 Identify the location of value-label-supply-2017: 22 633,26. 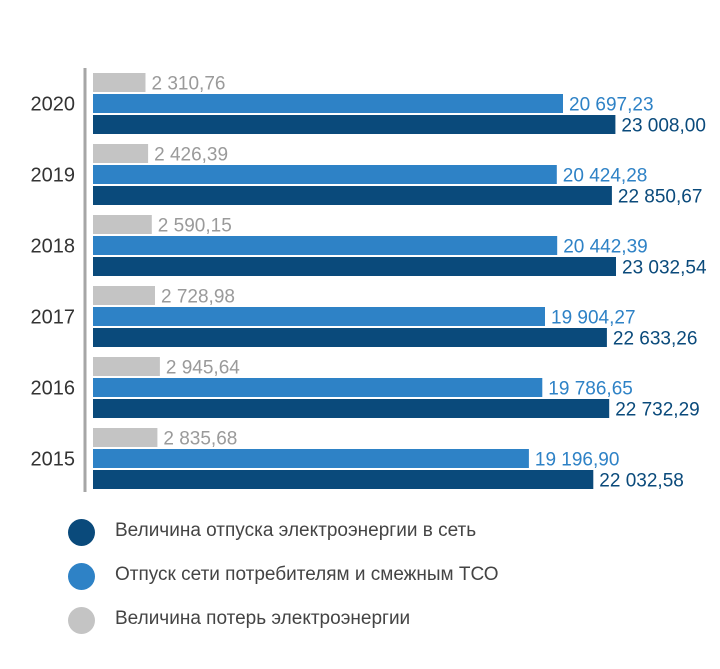
(655, 339).